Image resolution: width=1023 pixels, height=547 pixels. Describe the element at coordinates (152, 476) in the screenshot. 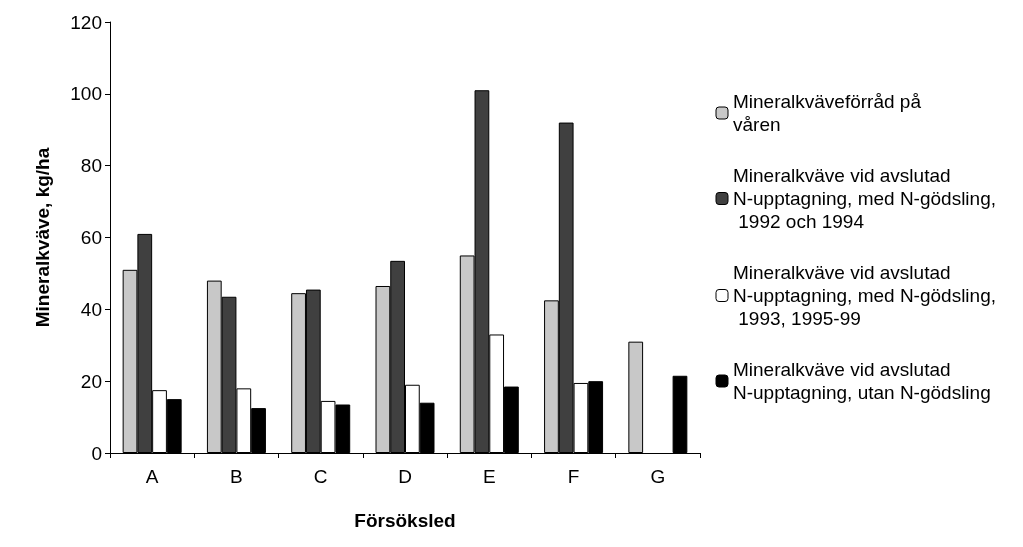

I see `x-tick-label: A` at that location.